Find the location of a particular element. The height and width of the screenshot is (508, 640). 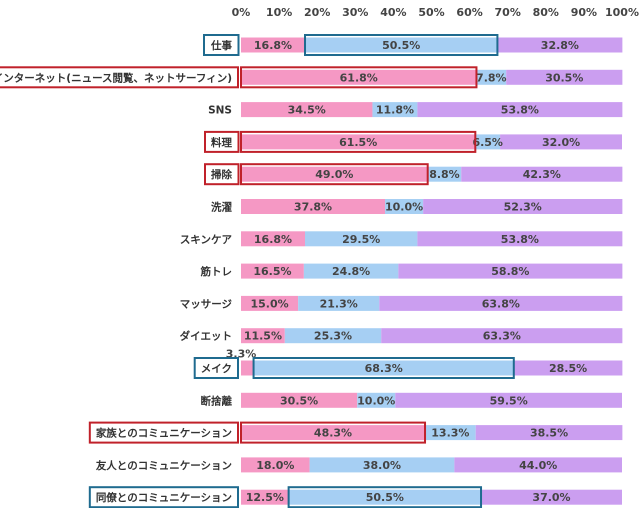

value-label: 58.8% is located at coordinates (510, 271).